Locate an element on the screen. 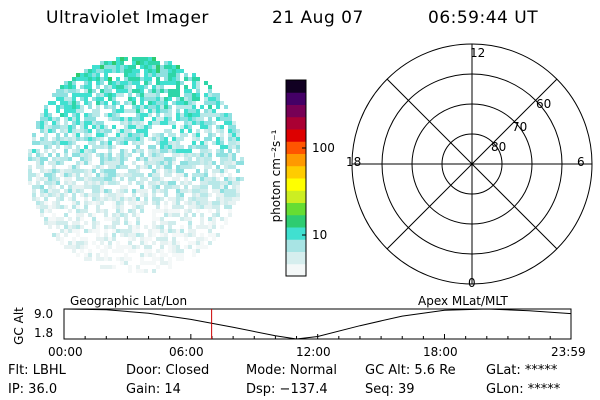  colorbar-frame is located at coordinates (296, 178).